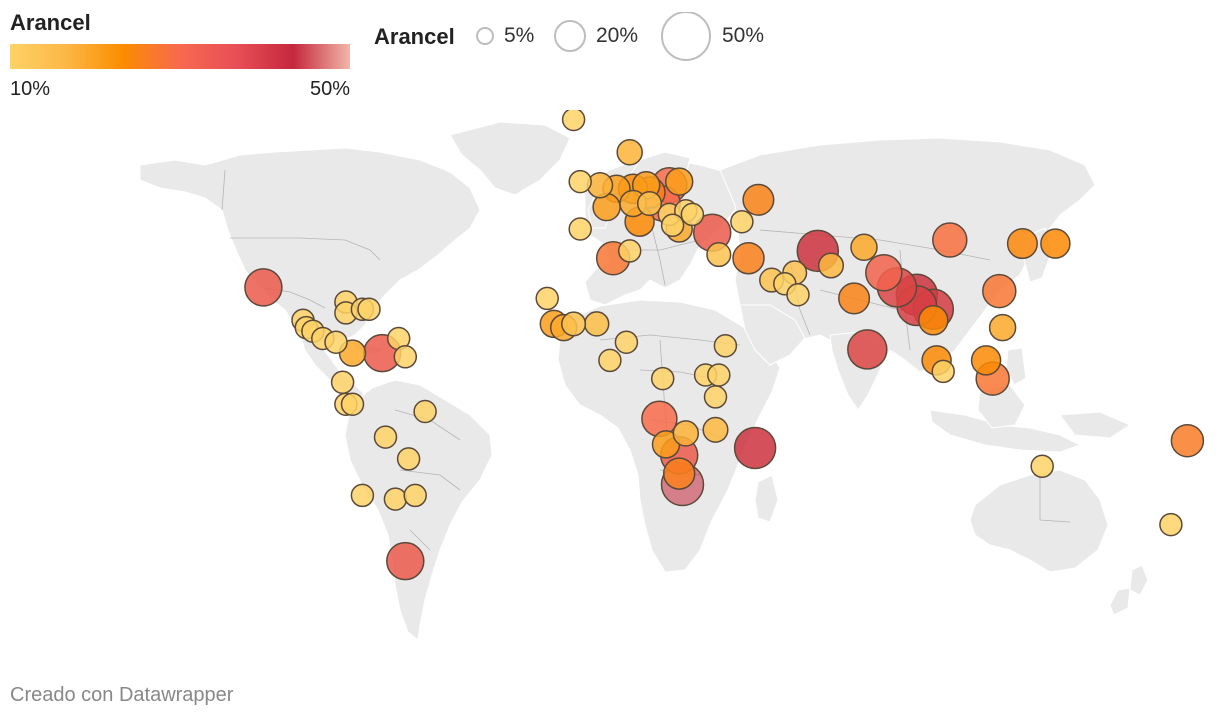 This screenshot has height=720, width=1220. What do you see at coordinates (510, 158) in the screenshot?
I see `land-greenland` at bounding box center [510, 158].